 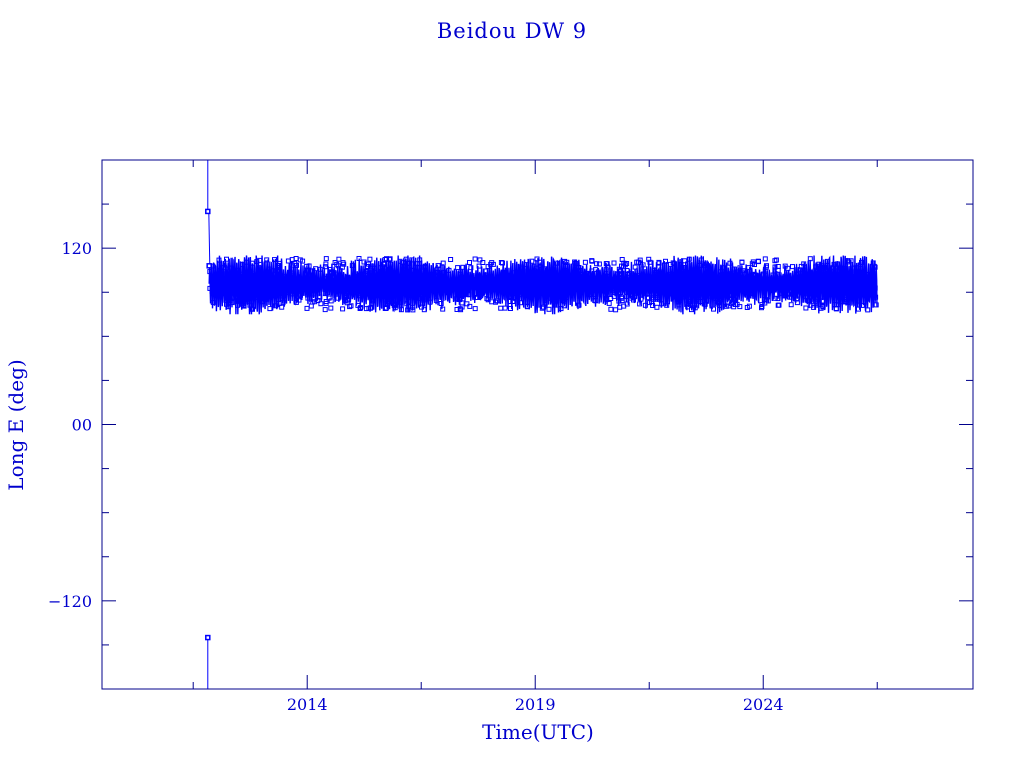 I want to click on x-tick-label: 2019, so click(x=535, y=704).